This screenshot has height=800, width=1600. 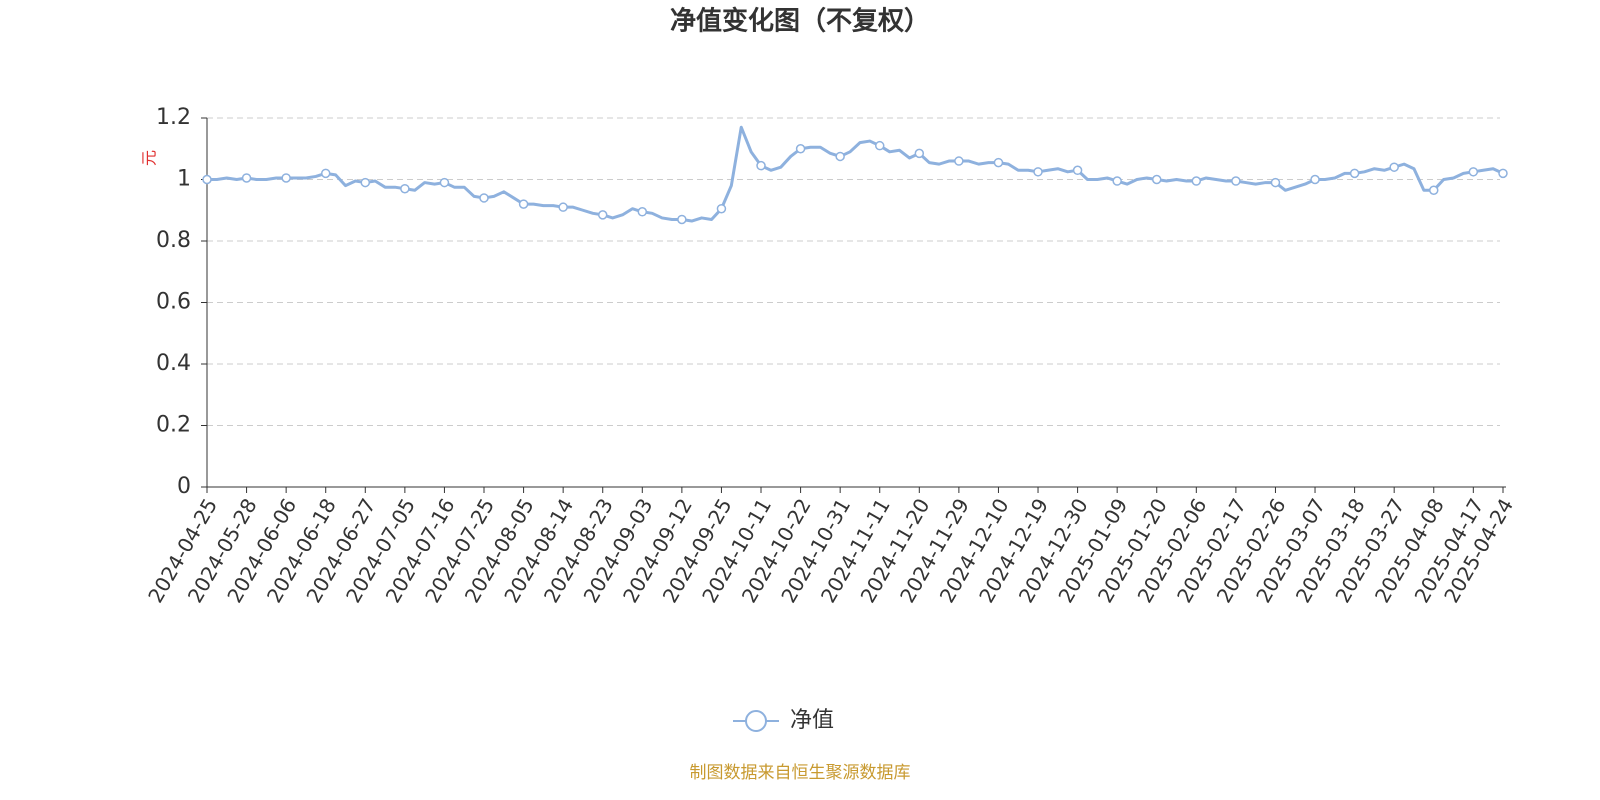 What do you see at coordinates (184, 486) in the screenshot?
I see `y-tick-label: 0` at bounding box center [184, 486].